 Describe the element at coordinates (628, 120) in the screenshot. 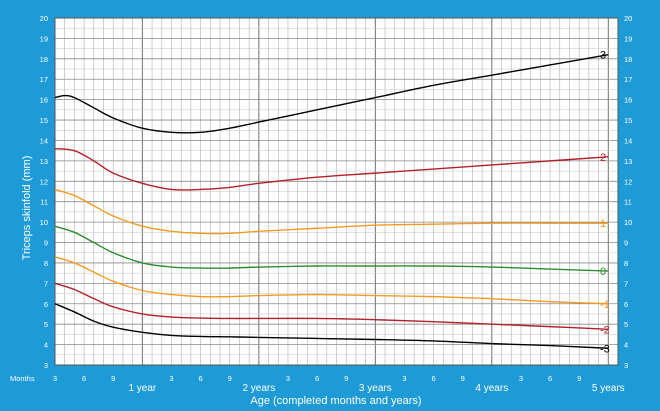

I see `y-tick-label-right: 15` at that location.